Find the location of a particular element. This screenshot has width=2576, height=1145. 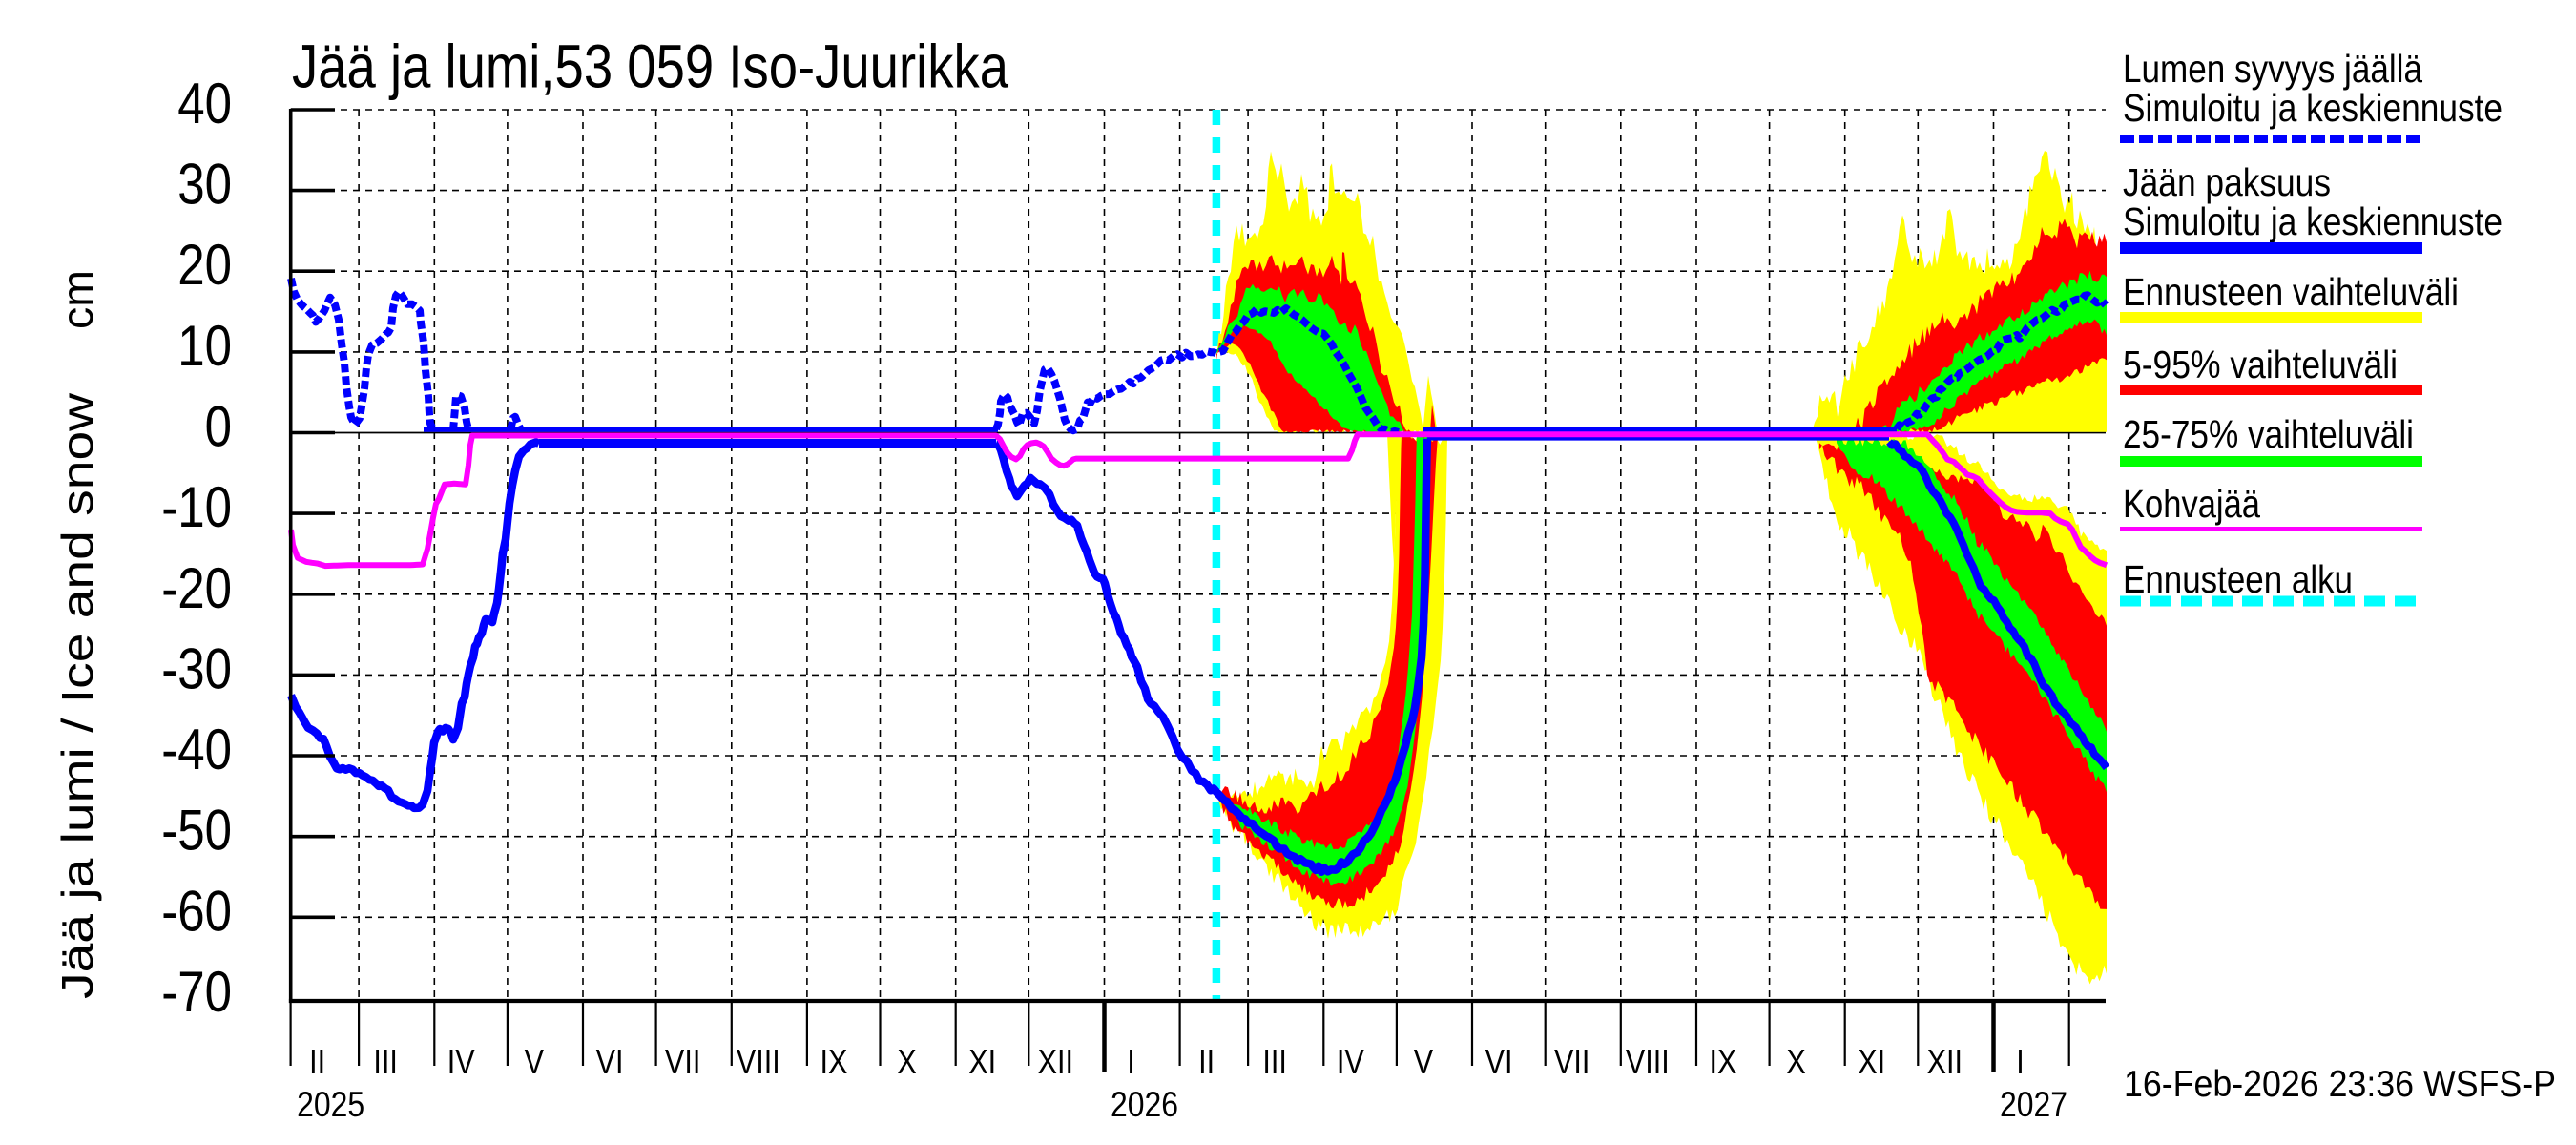

svg-text: 2025 is located at coordinates (330, 1104).